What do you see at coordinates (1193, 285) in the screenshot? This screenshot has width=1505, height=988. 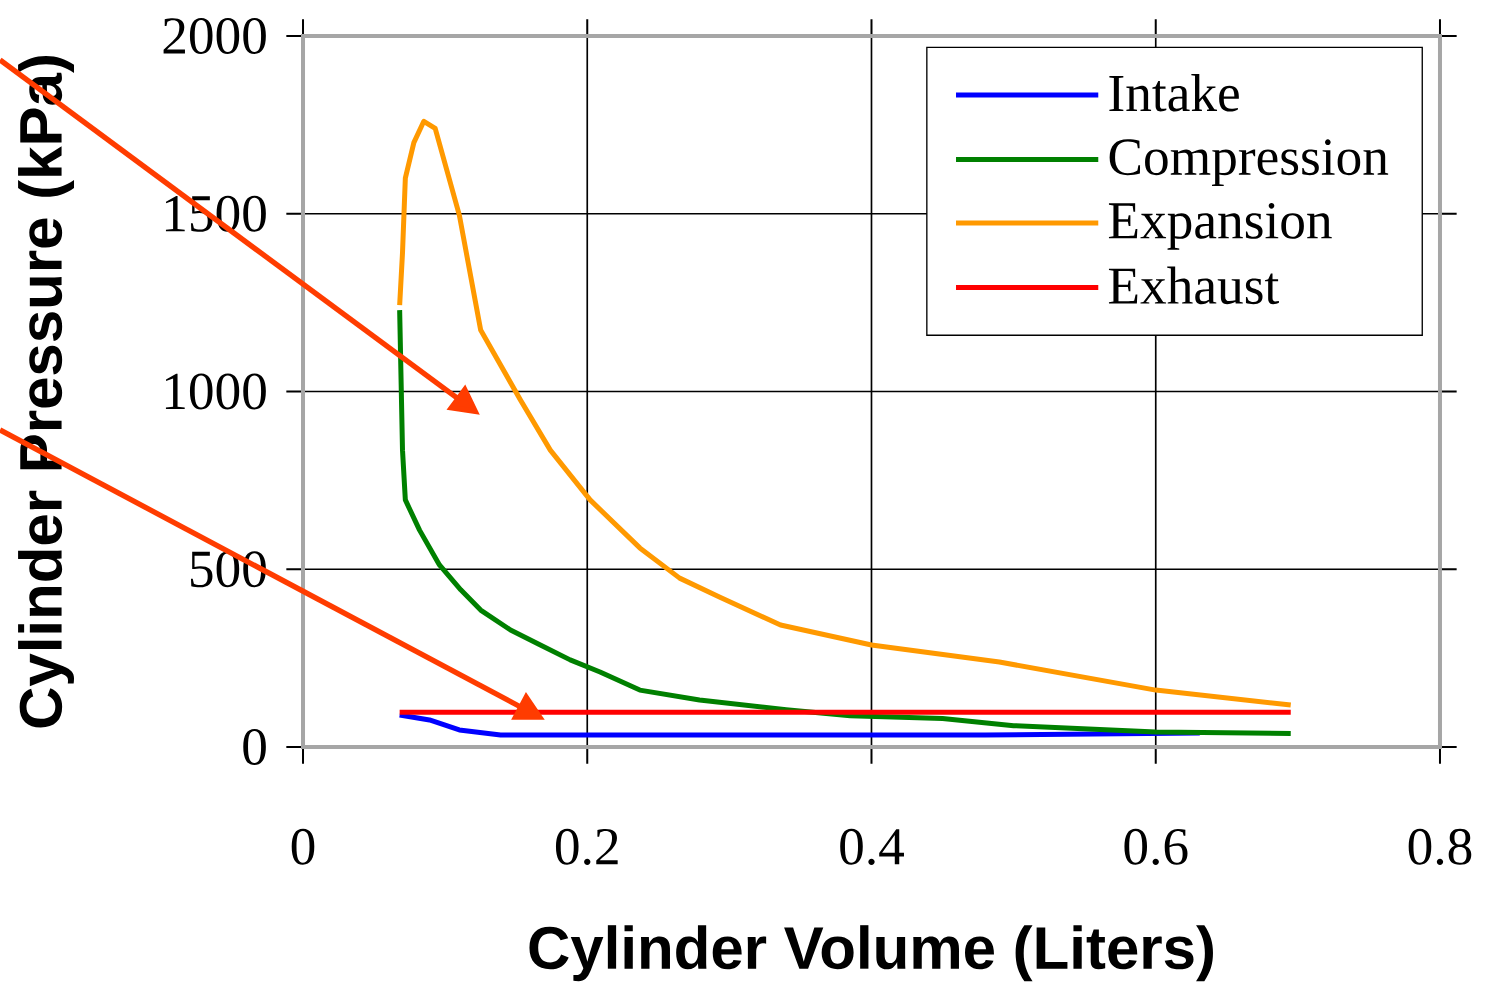 I see `legend-label: Exhaust` at bounding box center [1193, 285].